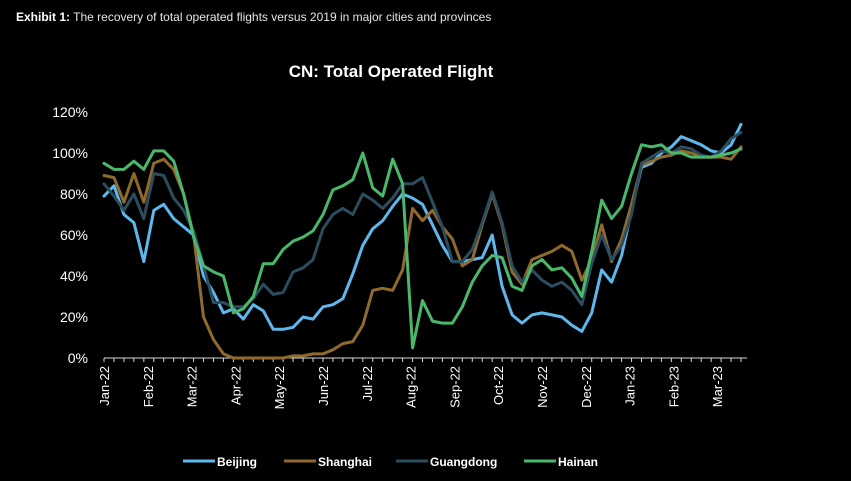 Image resolution: width=851 pixels, height=481 pixels. What do you see at coordinates (454, 387) in the screenshot?
I see `x-tick-label: Sep-22` at bounding box center [454, 387].